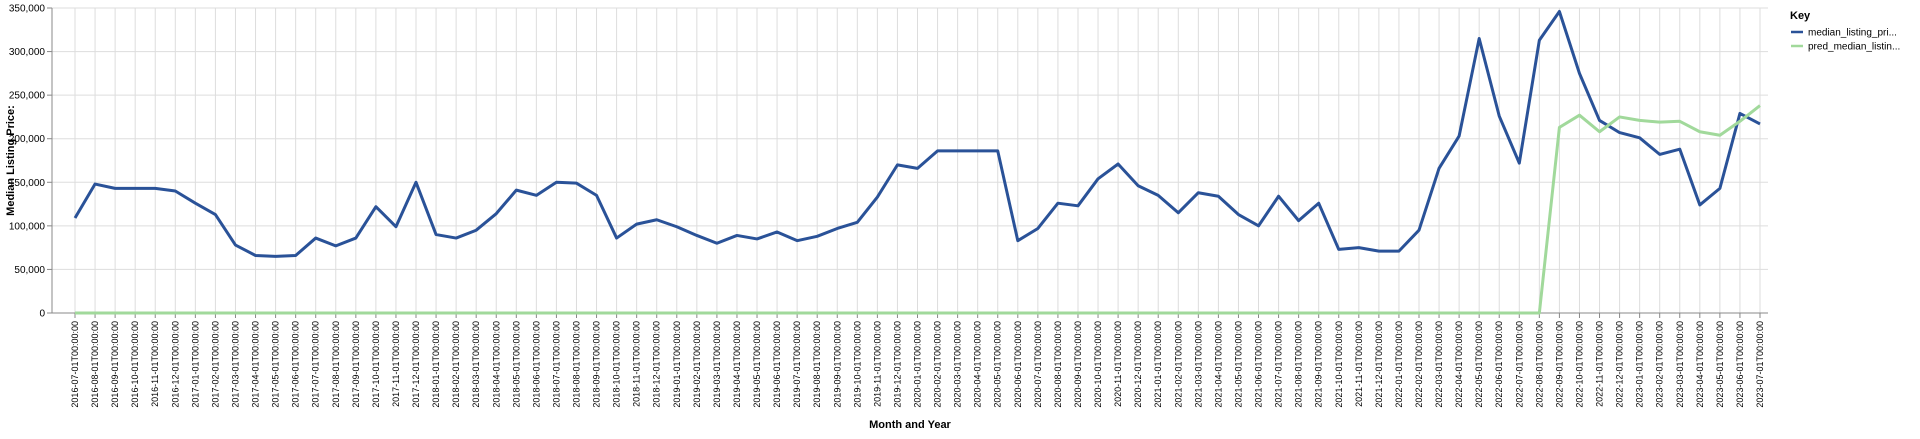  Describe the element at coordinates (857, 364) in the screenshot. I see `x-tick-label: 2019-10-01T00:00:00` at that location.